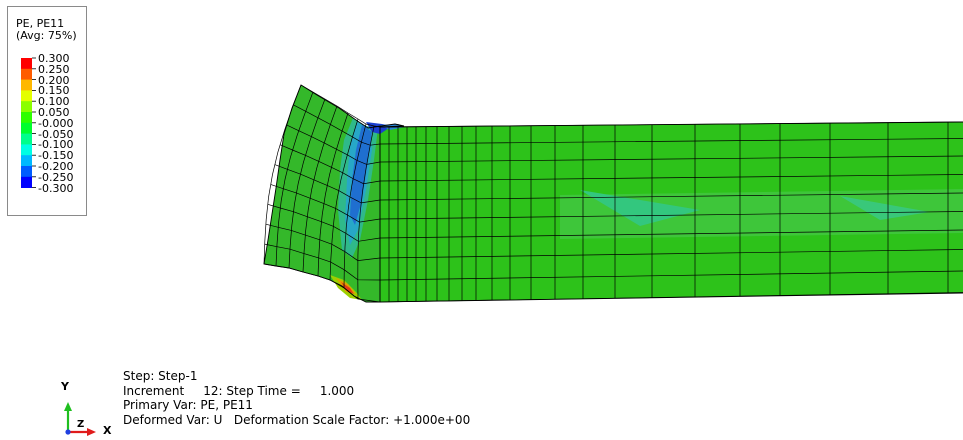 This screenshot has width=963, height=440. I want to click on mesh-outline, so click(334, 193).